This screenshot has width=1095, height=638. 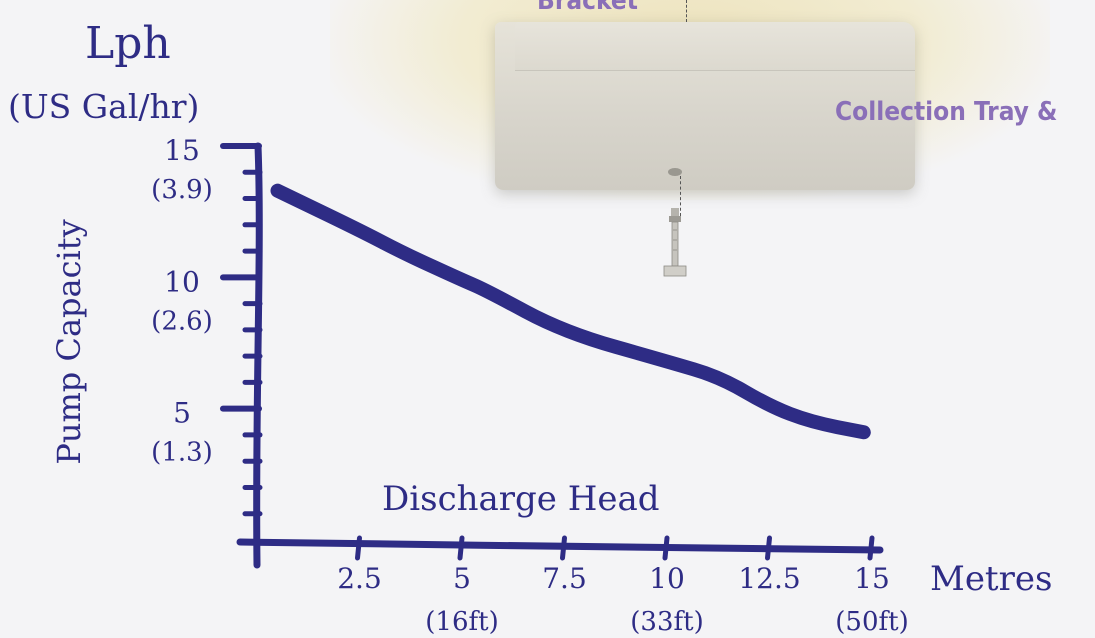 What do you see at coordinates (182, 453) in the screenshot?
I see `y-tick-sublabel: (1.3)` at bounding box center [182, 453].